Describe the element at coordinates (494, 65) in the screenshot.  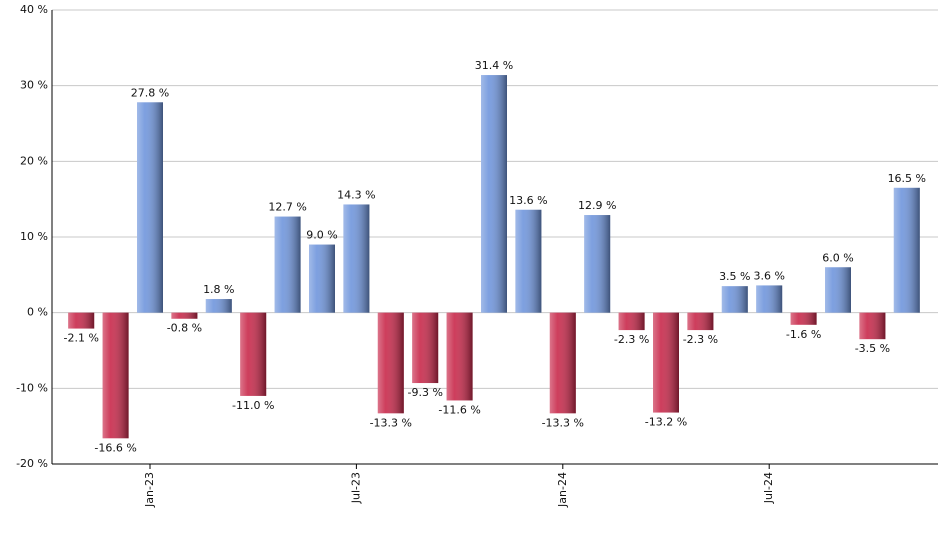
I see `value-label: 31.4 %` at that location.